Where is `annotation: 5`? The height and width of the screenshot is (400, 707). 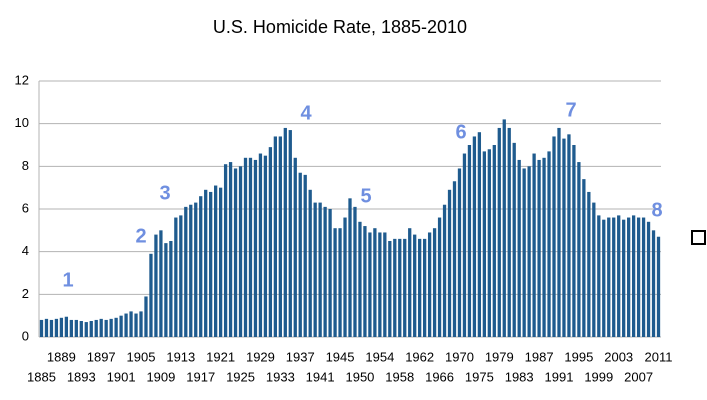 annotation: 5 is located at coordinates (365, 196).